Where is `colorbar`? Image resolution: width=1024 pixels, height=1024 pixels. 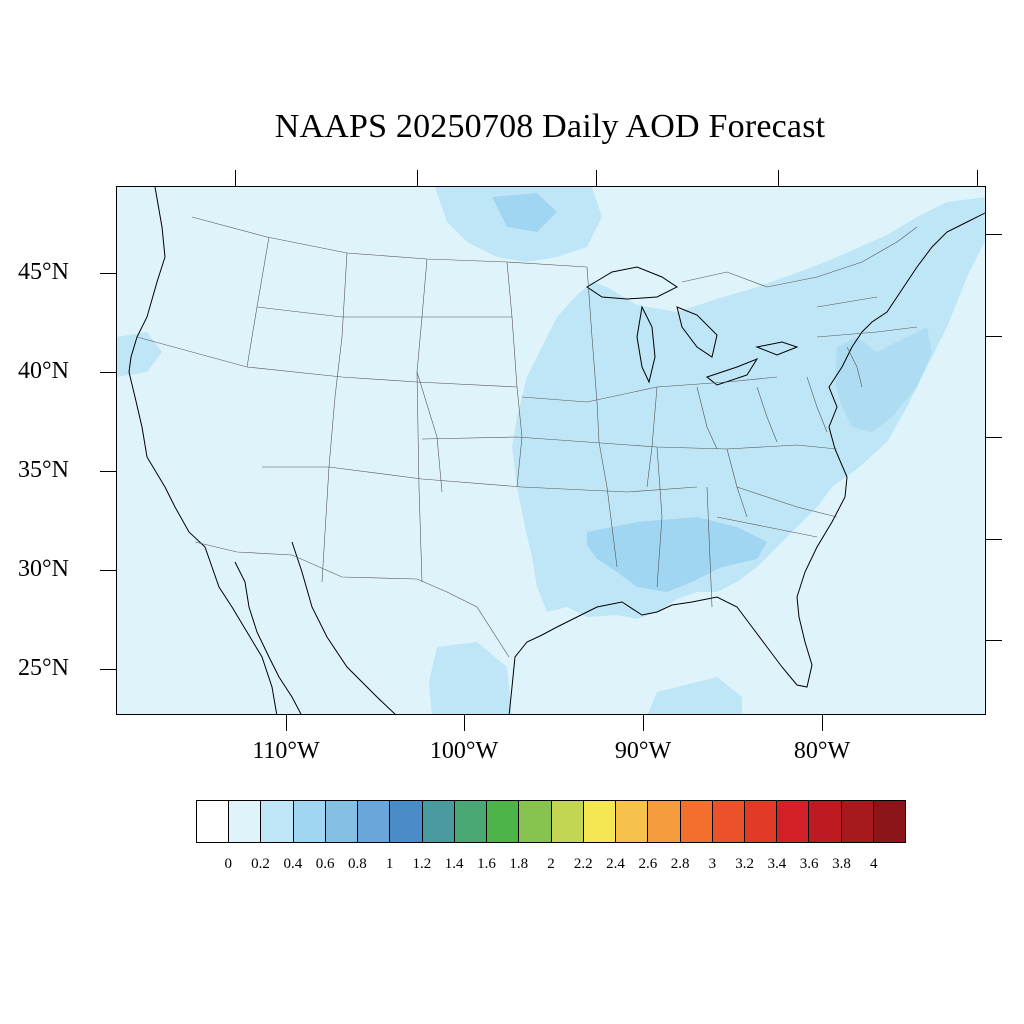 colorbar is located at coordinates (551, 821).